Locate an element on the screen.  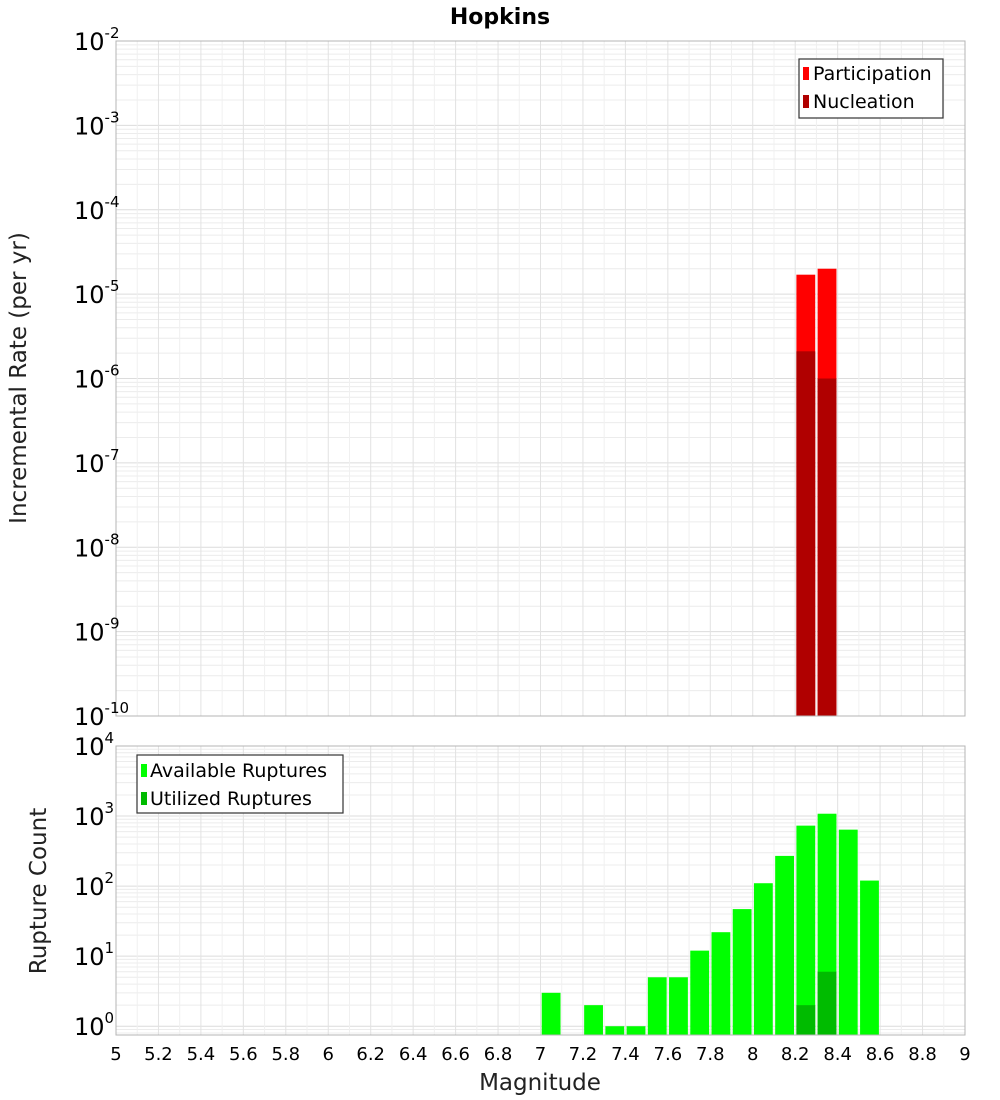
x-tick-label: 8 is located at coordinates (752, 1054).